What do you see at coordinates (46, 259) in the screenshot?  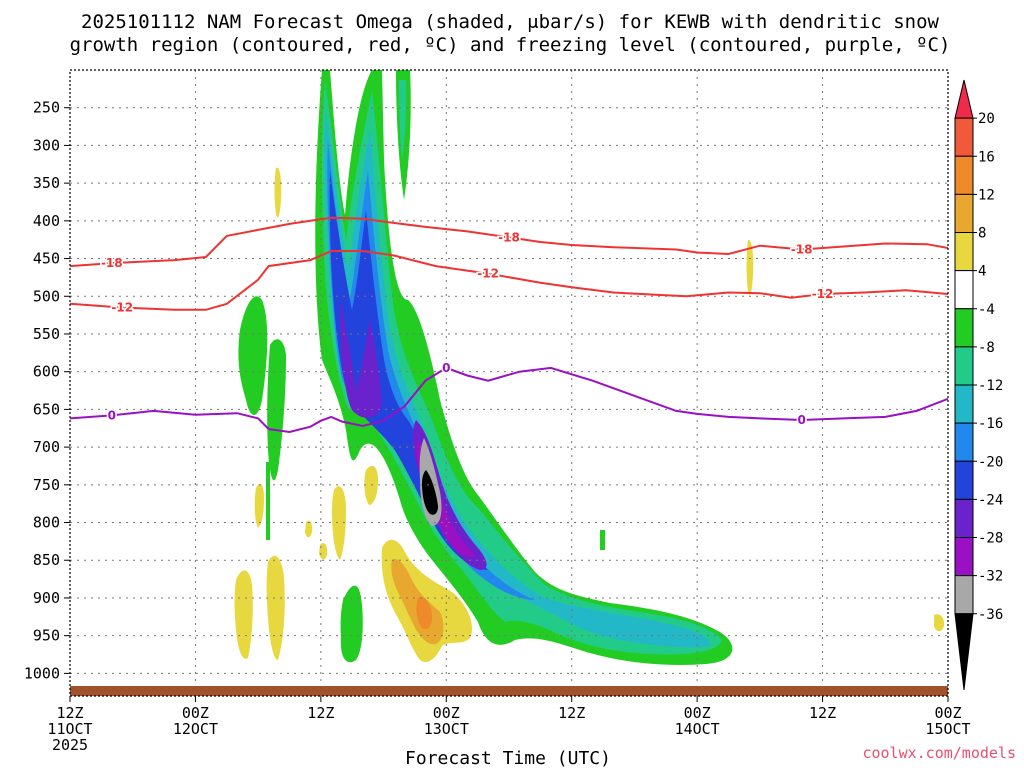 I see `y-tick-label: 450` at bounding box center [46, 259].